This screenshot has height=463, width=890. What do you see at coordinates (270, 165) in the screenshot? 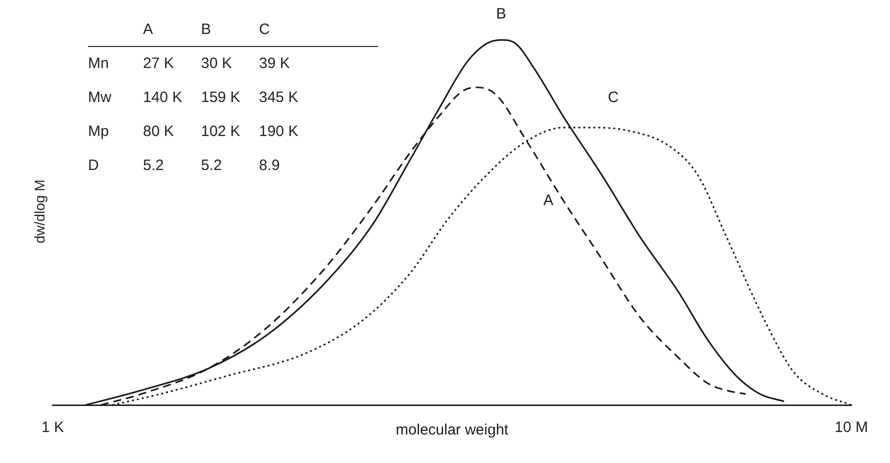
I see `annotation: 8.9` at bounding box center [270, 165].